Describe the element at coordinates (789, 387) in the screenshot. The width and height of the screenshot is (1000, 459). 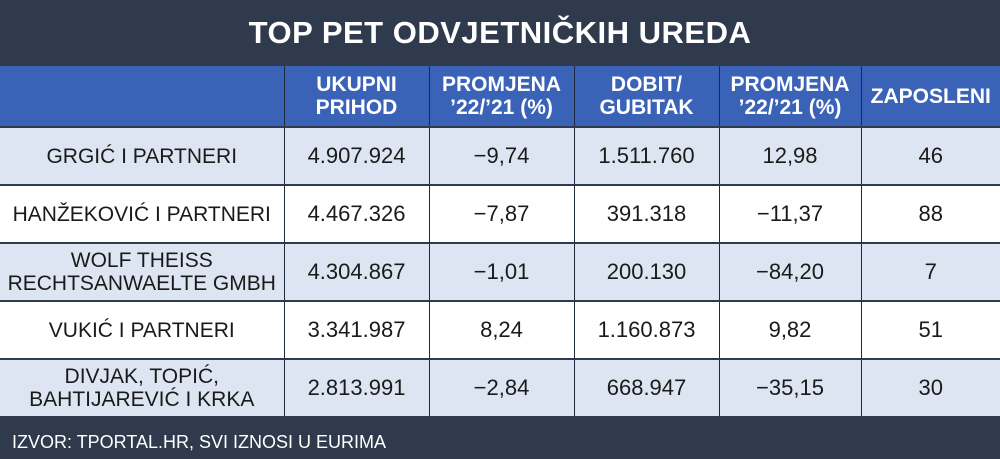
I see `table-cell: −35,15` at that location.